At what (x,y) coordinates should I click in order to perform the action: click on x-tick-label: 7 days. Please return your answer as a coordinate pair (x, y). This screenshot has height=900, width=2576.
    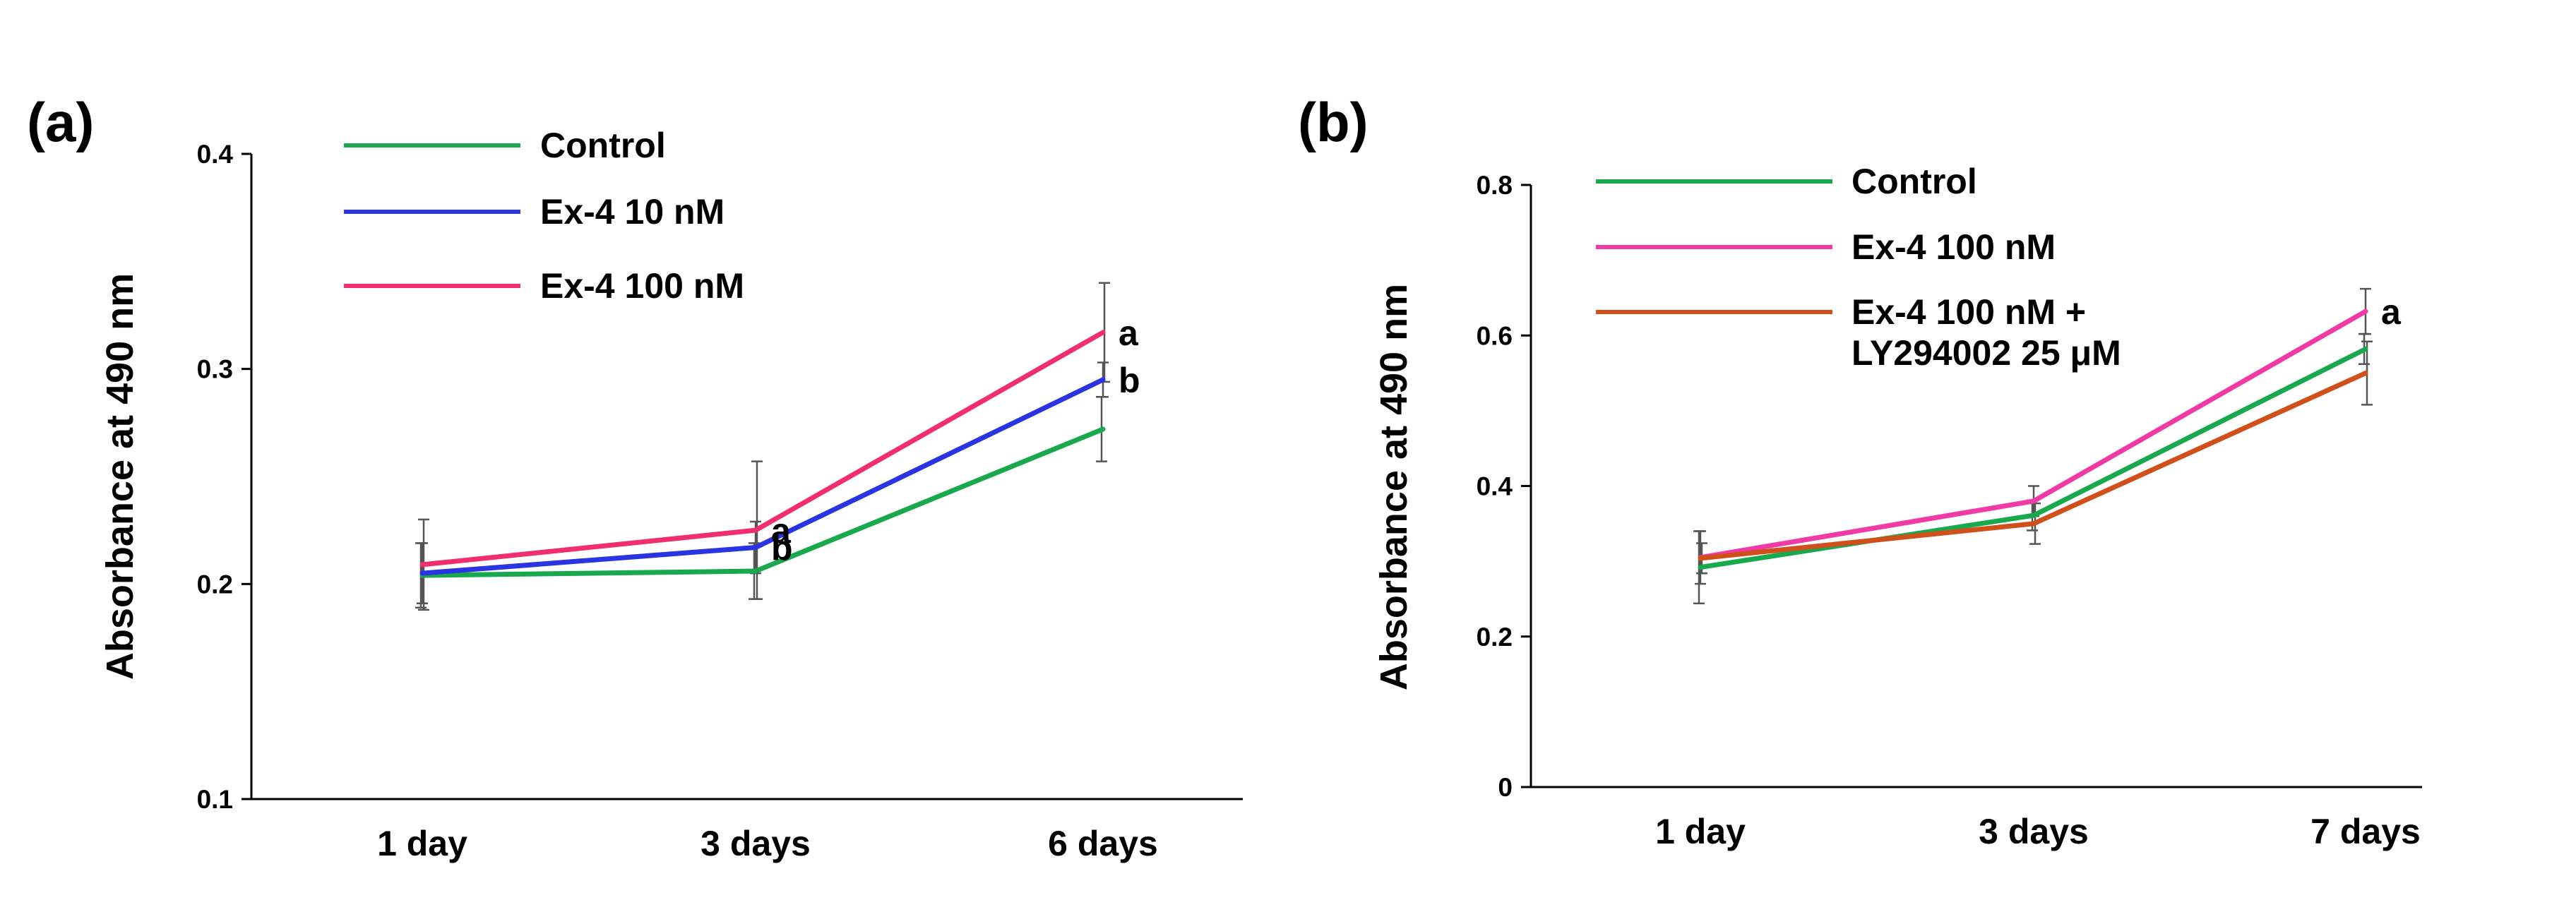
    Looking at the image, I should click on (2365, 832).